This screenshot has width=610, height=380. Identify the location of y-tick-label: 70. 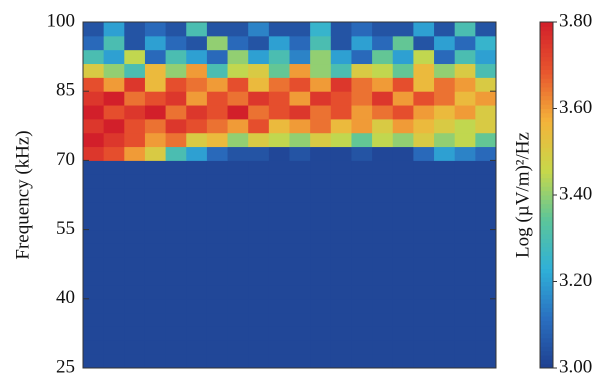
(65, 159).